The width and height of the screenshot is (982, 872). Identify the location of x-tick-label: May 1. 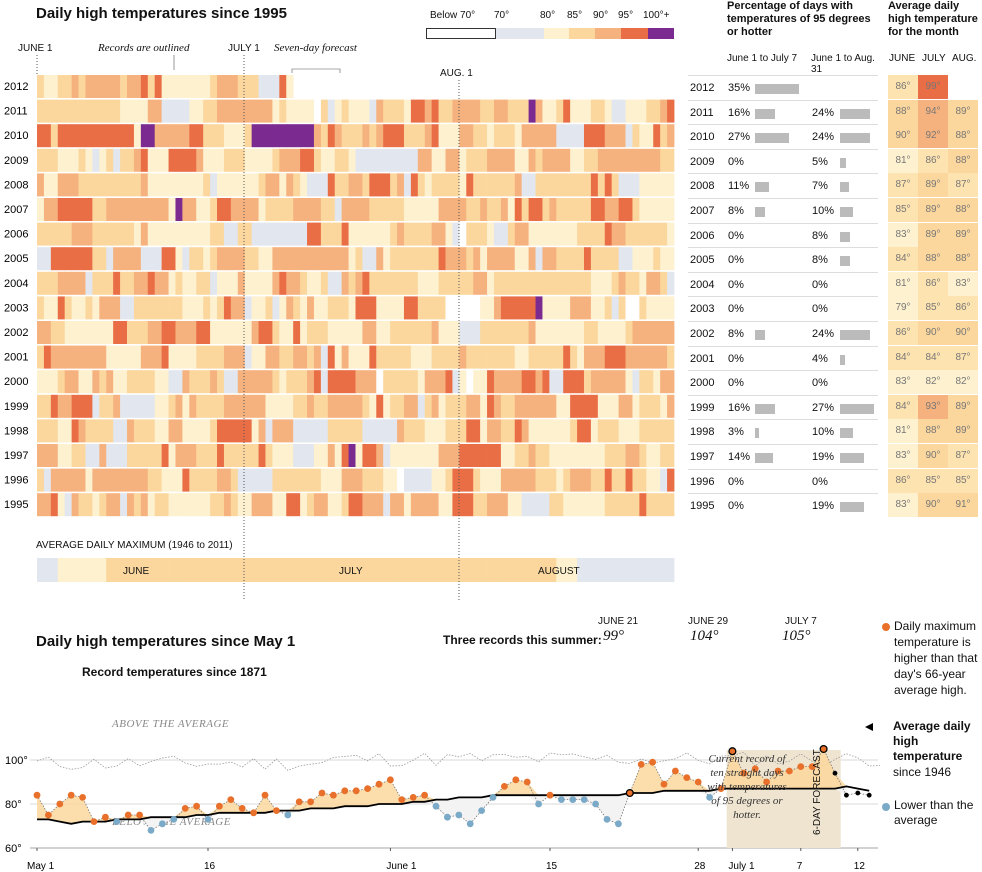
(41, 866).